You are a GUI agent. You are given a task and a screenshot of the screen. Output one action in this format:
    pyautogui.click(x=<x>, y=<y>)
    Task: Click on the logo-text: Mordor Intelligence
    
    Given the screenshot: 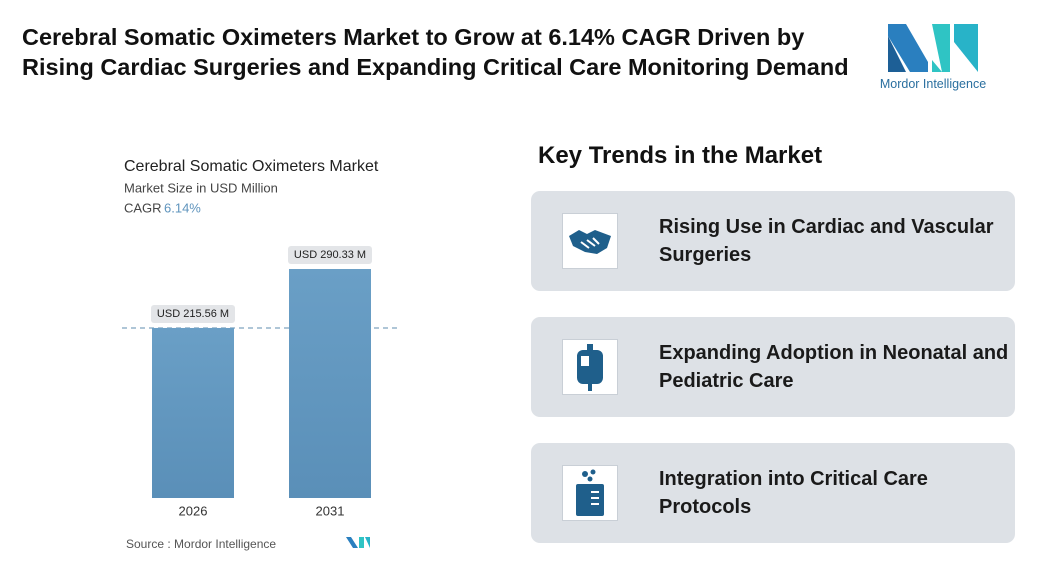 What is the action you would take?
    pyautogui.click(x=933, y=84)
    